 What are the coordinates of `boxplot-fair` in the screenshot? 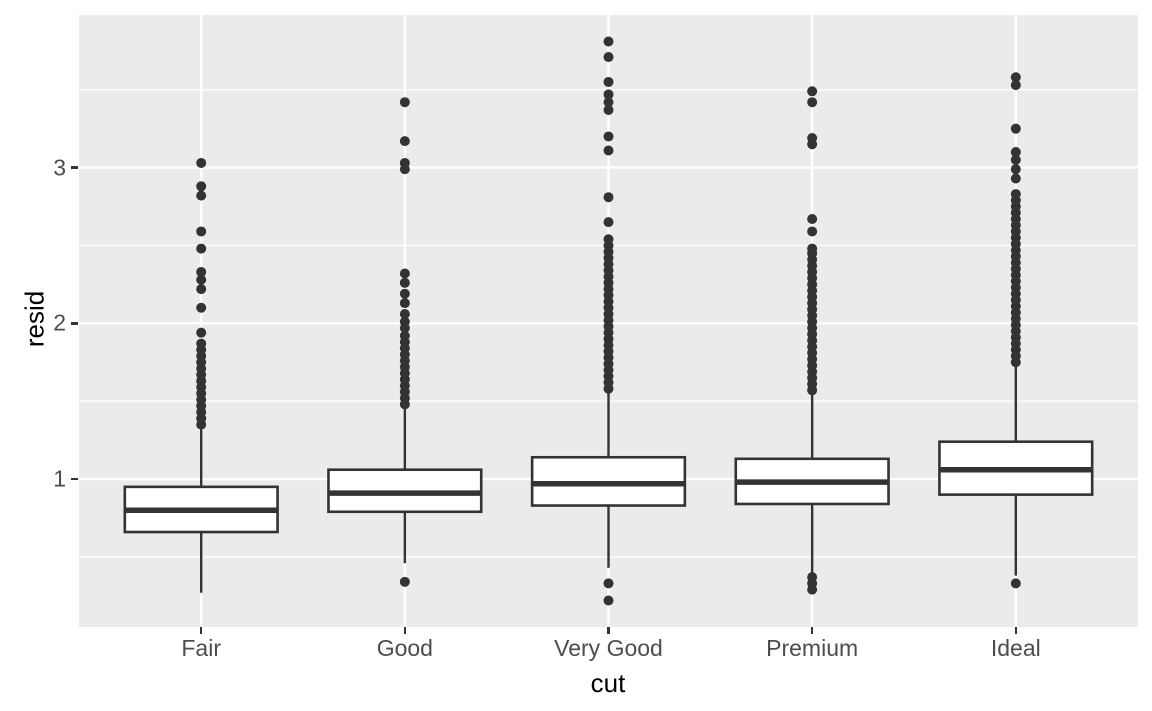 It's located at (201, 375).